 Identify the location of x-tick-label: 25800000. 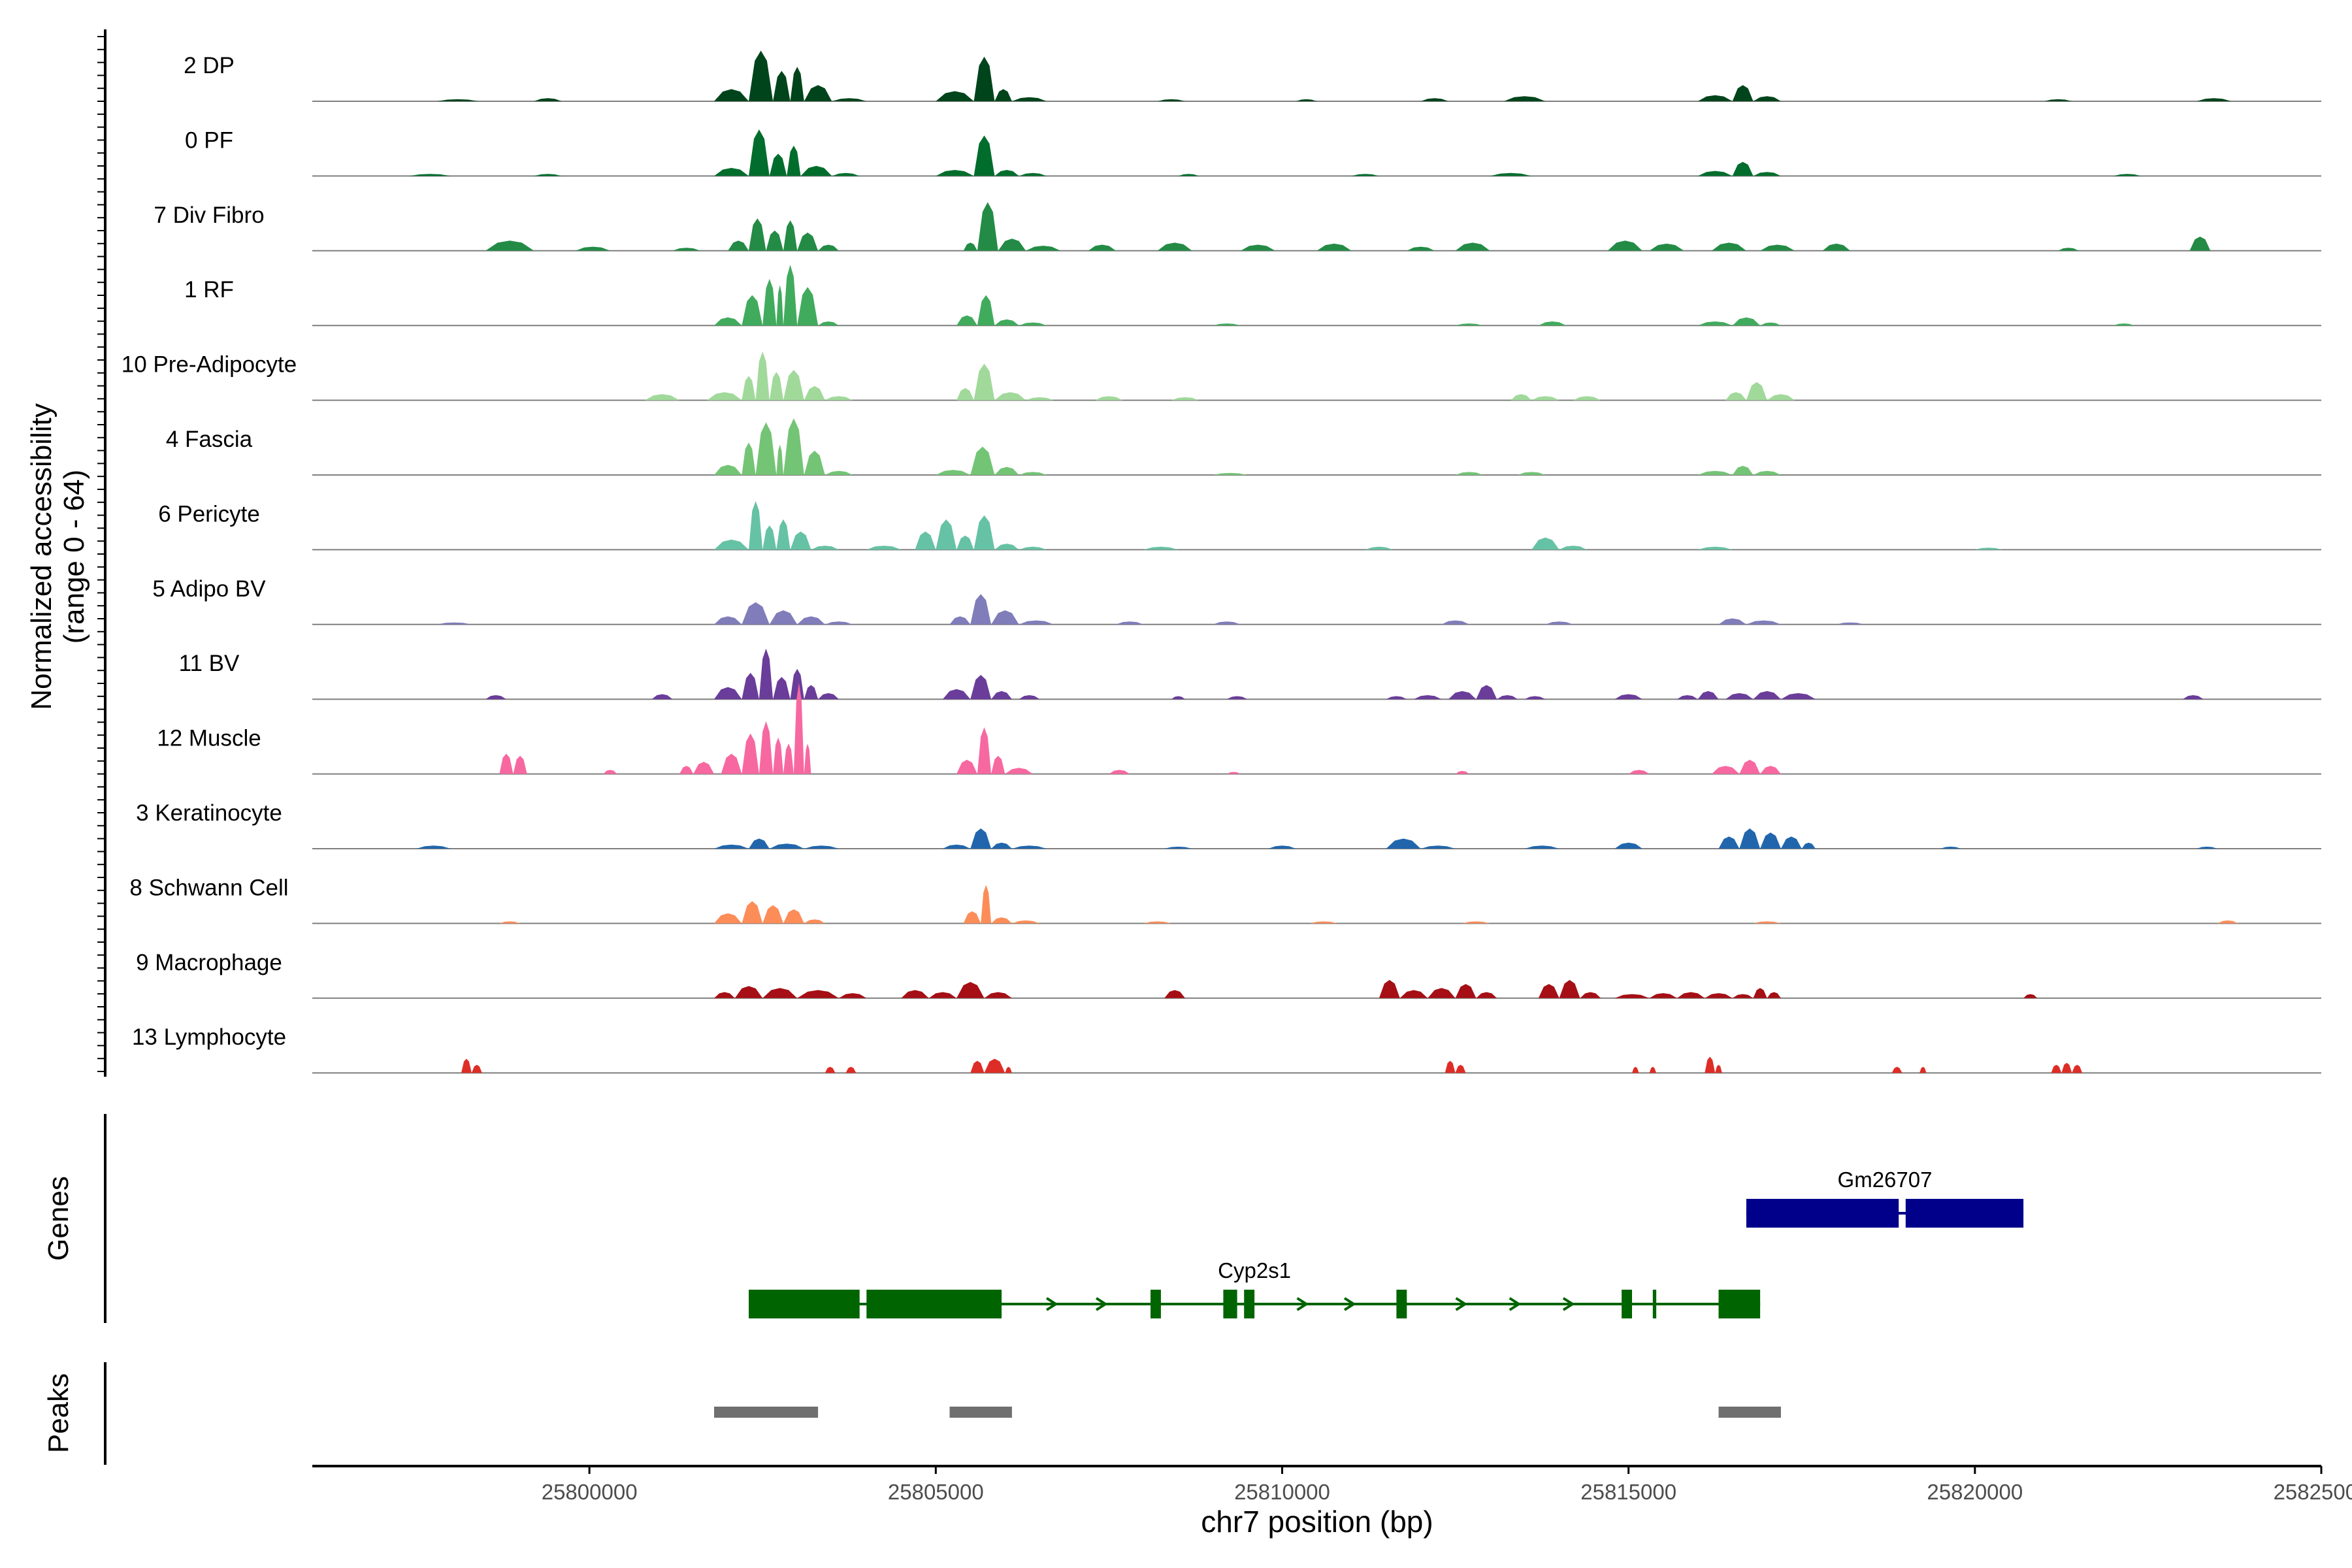
(590, 1492).